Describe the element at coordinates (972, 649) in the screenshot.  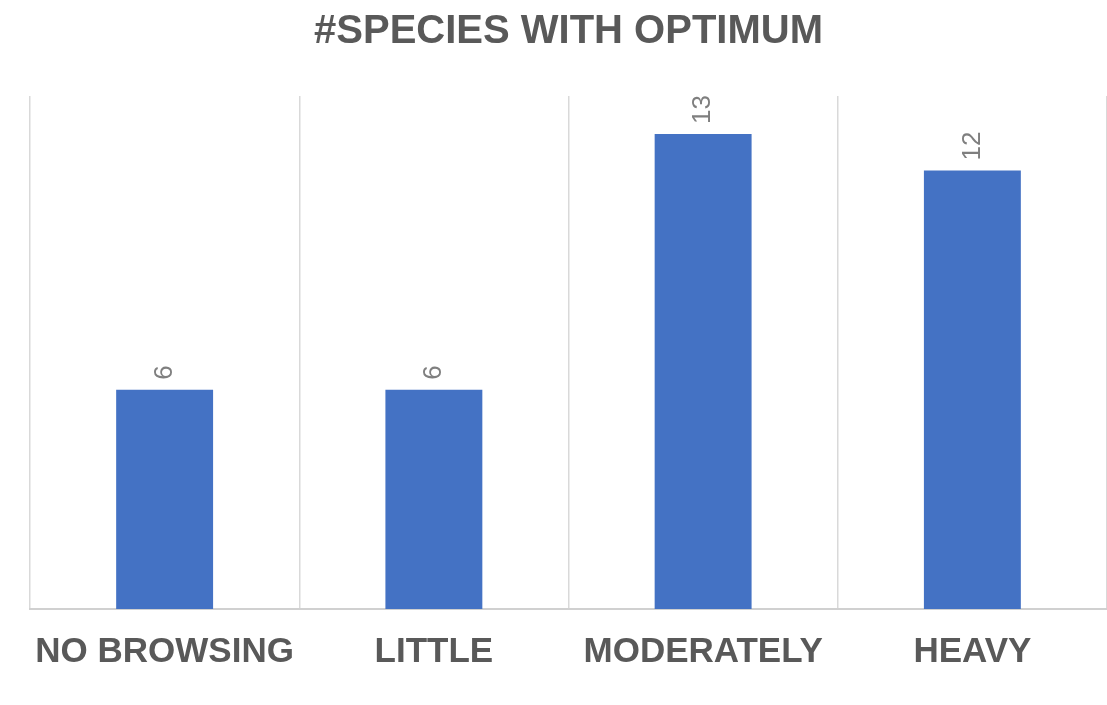
I see `x-tick-label: HEAVY` at that location.